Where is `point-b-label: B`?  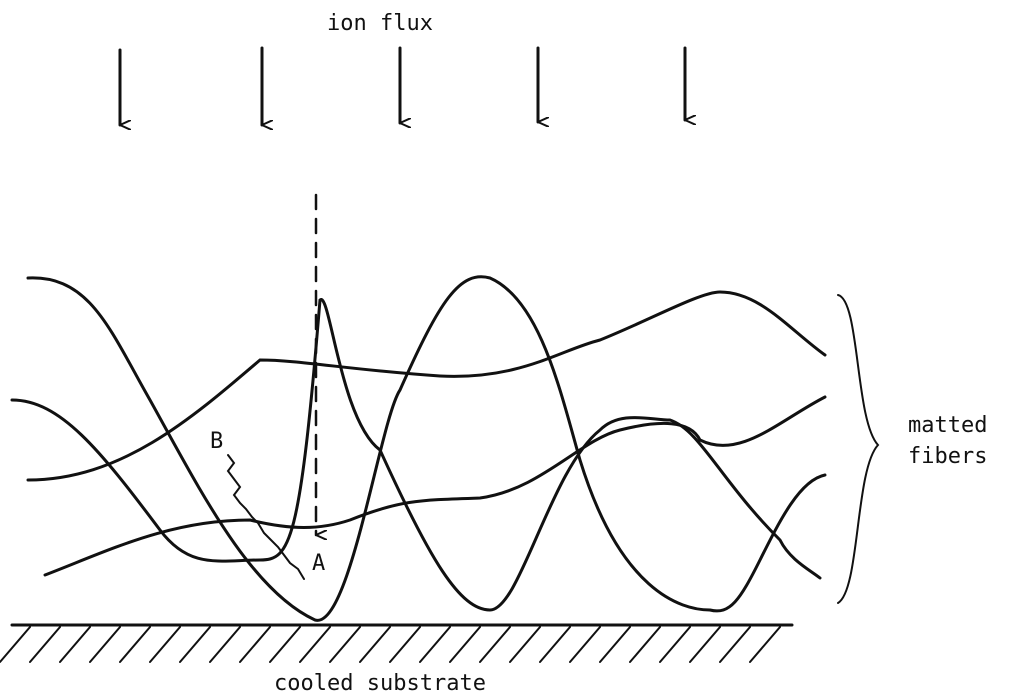 point-b-label: B is located at coordinates (216, 441).